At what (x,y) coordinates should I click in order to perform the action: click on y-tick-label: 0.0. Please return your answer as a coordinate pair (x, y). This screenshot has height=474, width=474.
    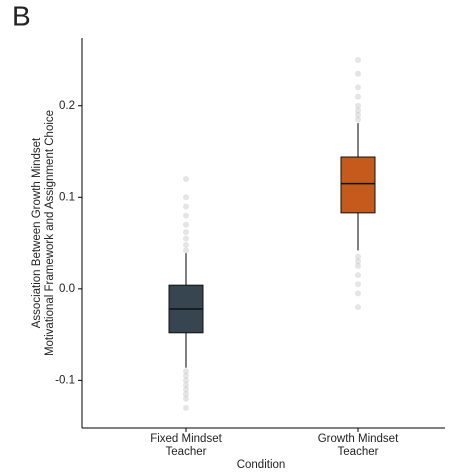
    Looking at the image, I should click on (67, 289).